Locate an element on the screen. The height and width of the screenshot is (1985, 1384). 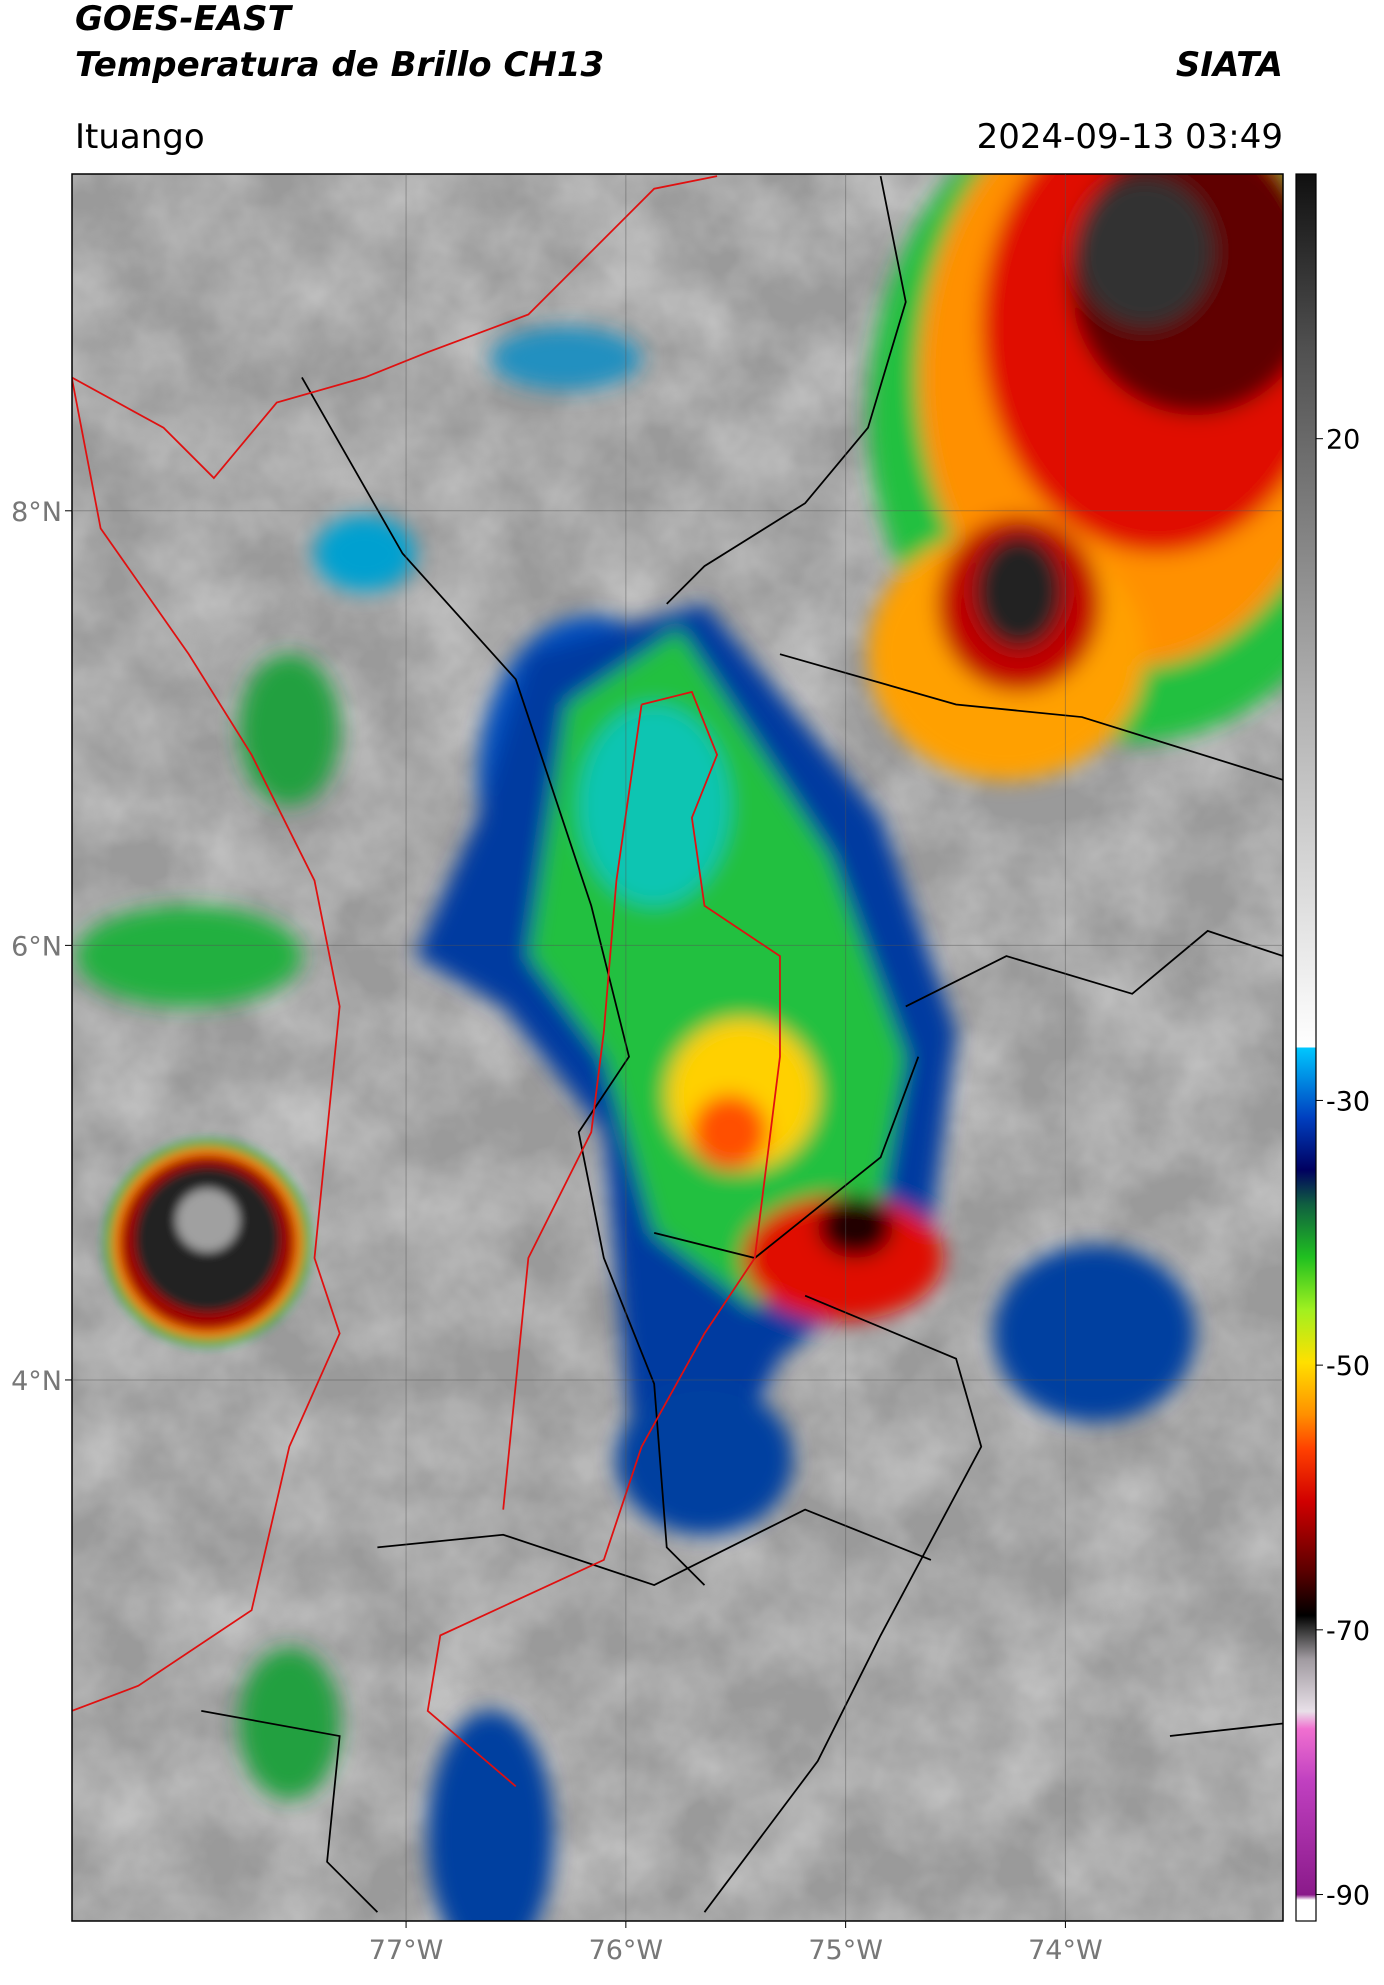
colorbar-tick-label: -90 is located at coordinates (1348, 1896).